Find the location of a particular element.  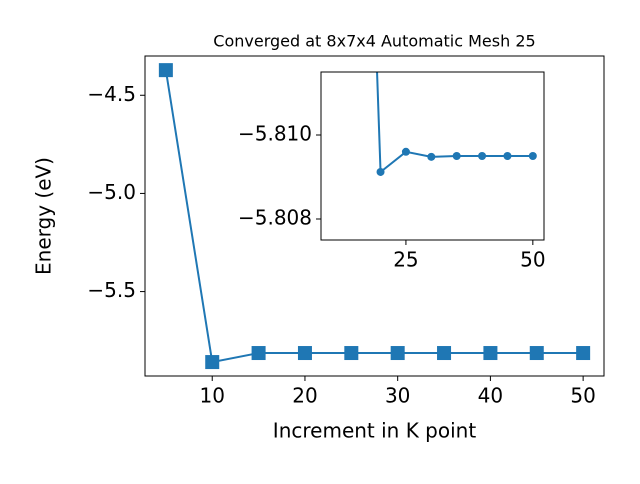

y-tick-label: −5.810 is located at coordinates (275, 134).